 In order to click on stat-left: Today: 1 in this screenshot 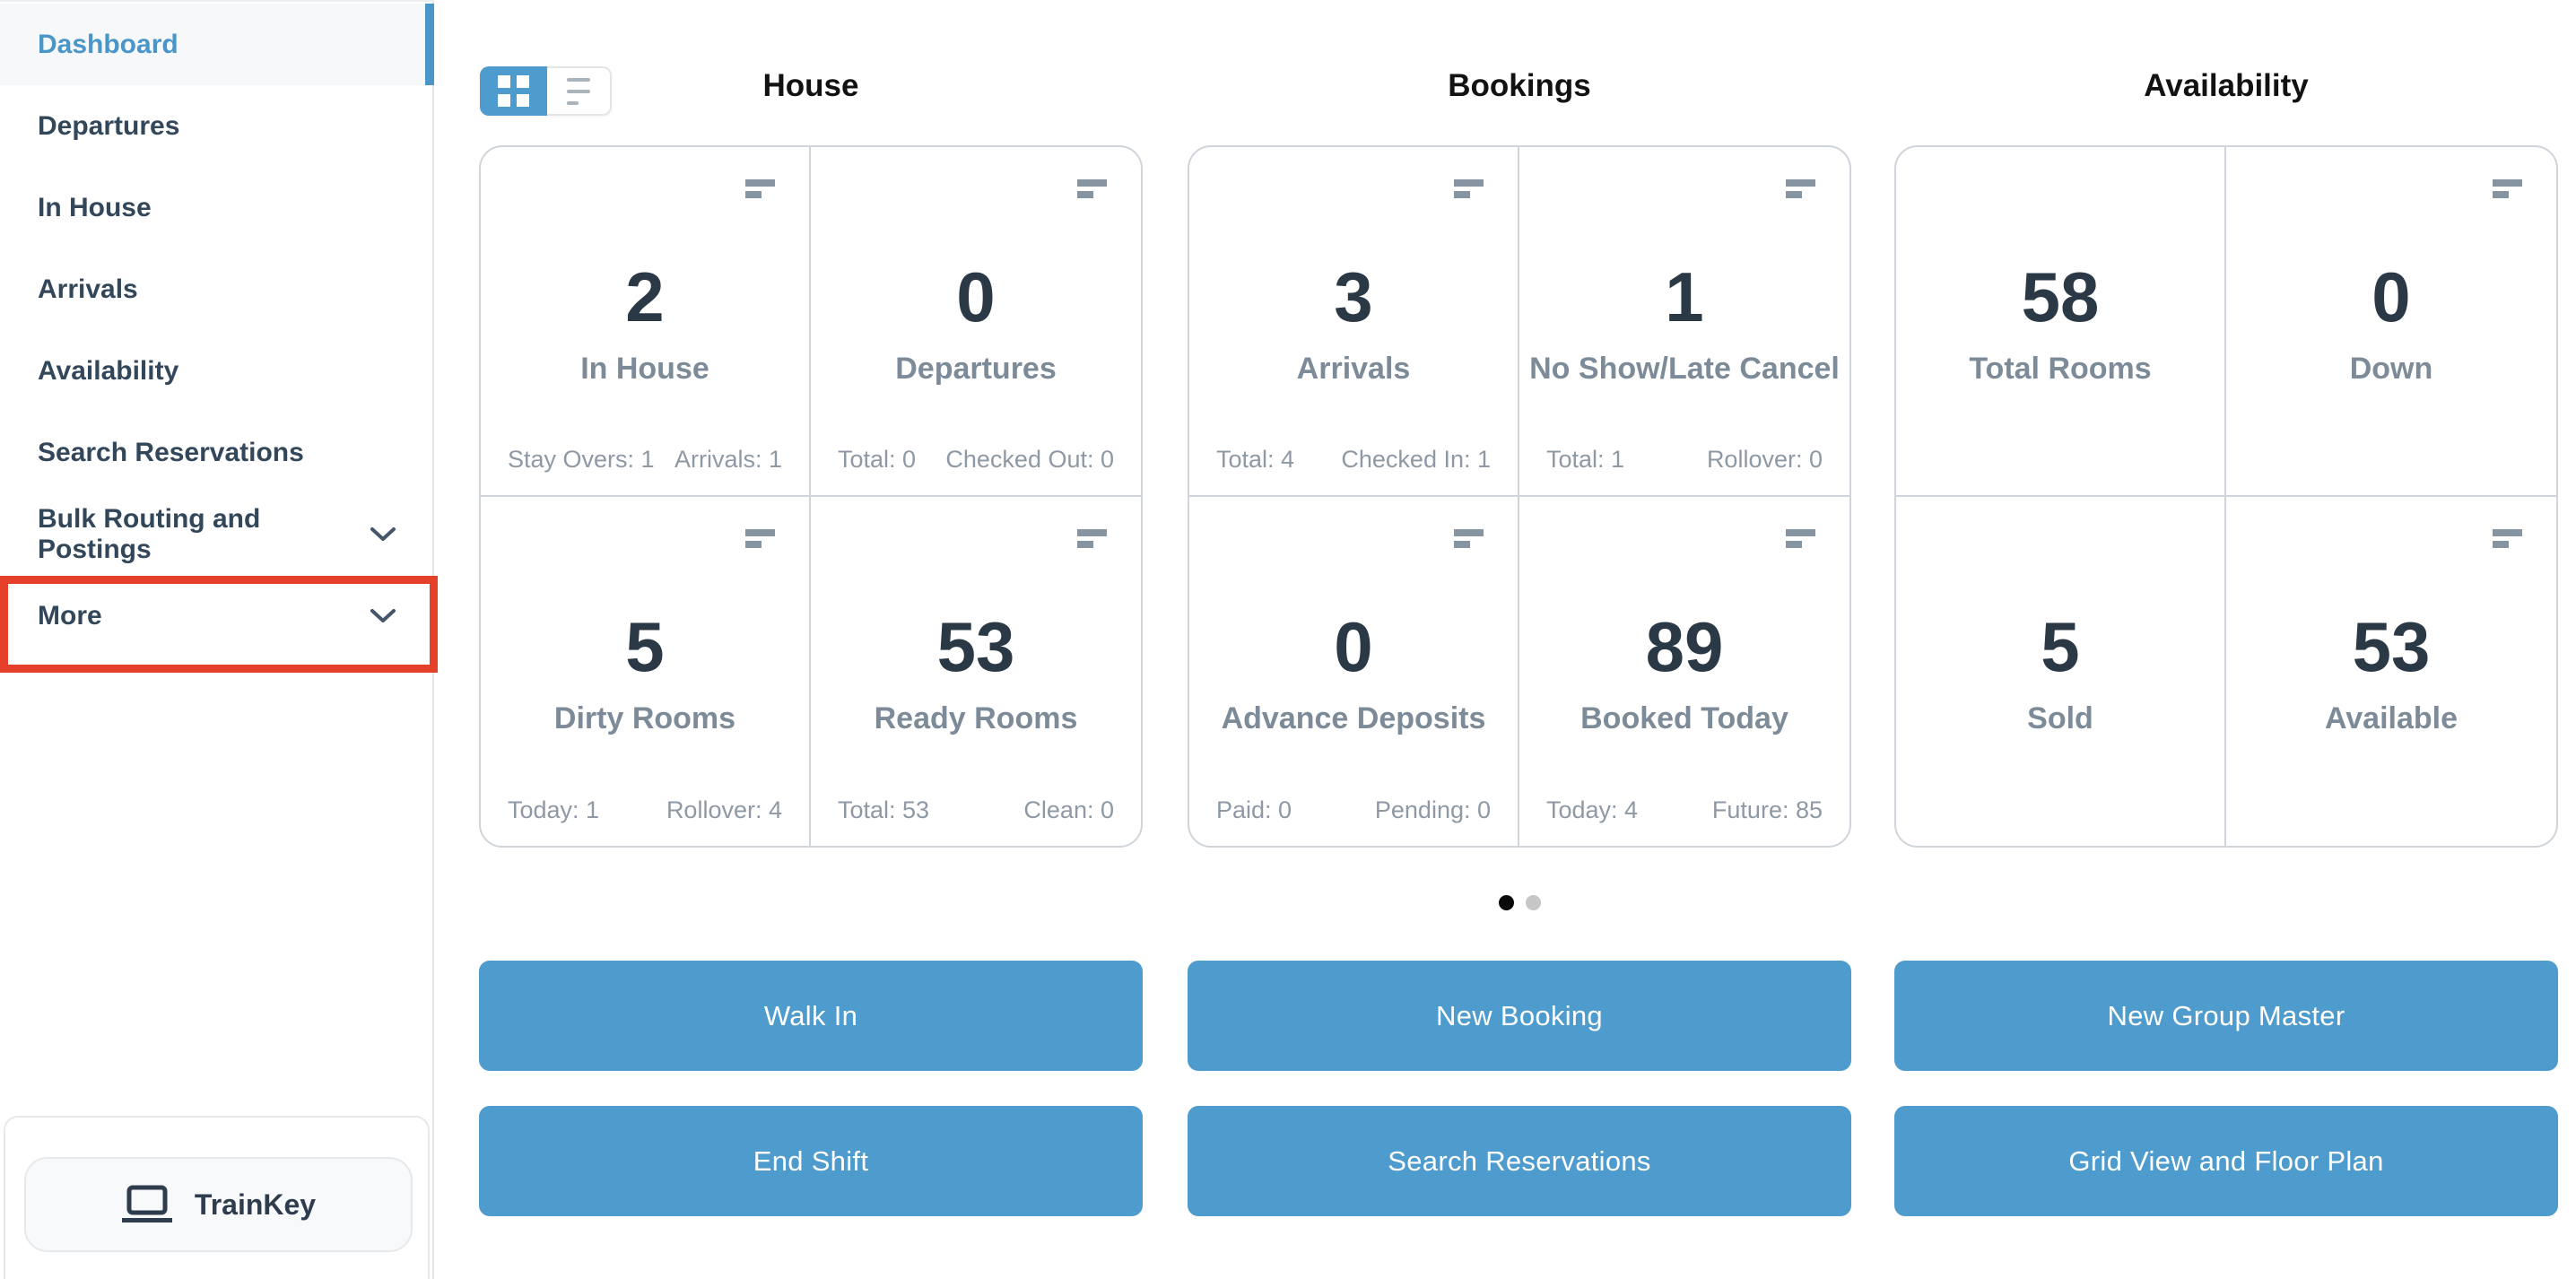, I will do `click(554, 809)`.